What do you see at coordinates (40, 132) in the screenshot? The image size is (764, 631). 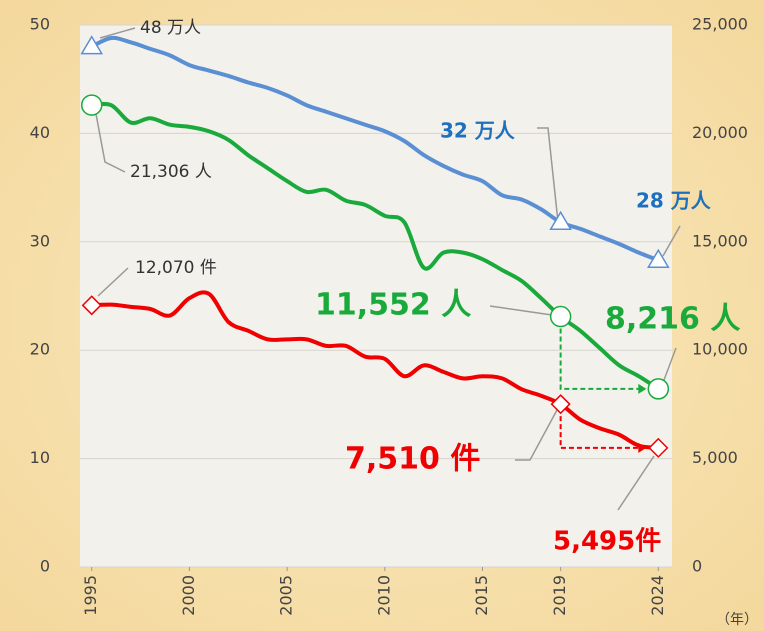 I see `y-tick-label: 40` at bounding box center [40, 132].